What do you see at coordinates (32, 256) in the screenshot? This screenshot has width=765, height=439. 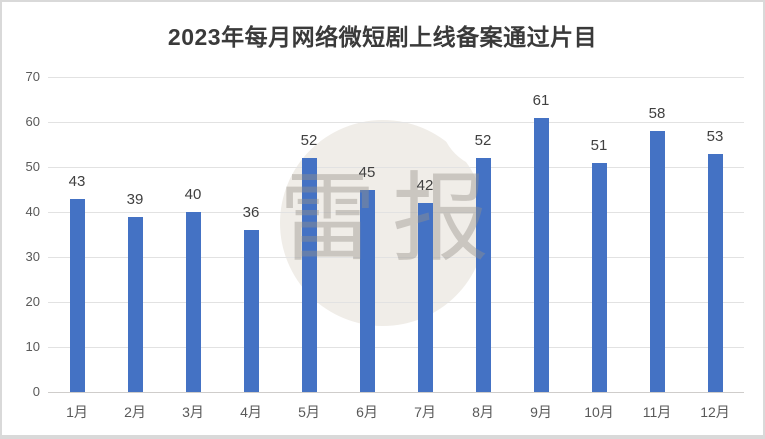 I see `y-axis-tick-label-30: 30` at bounding box center [32, 256].